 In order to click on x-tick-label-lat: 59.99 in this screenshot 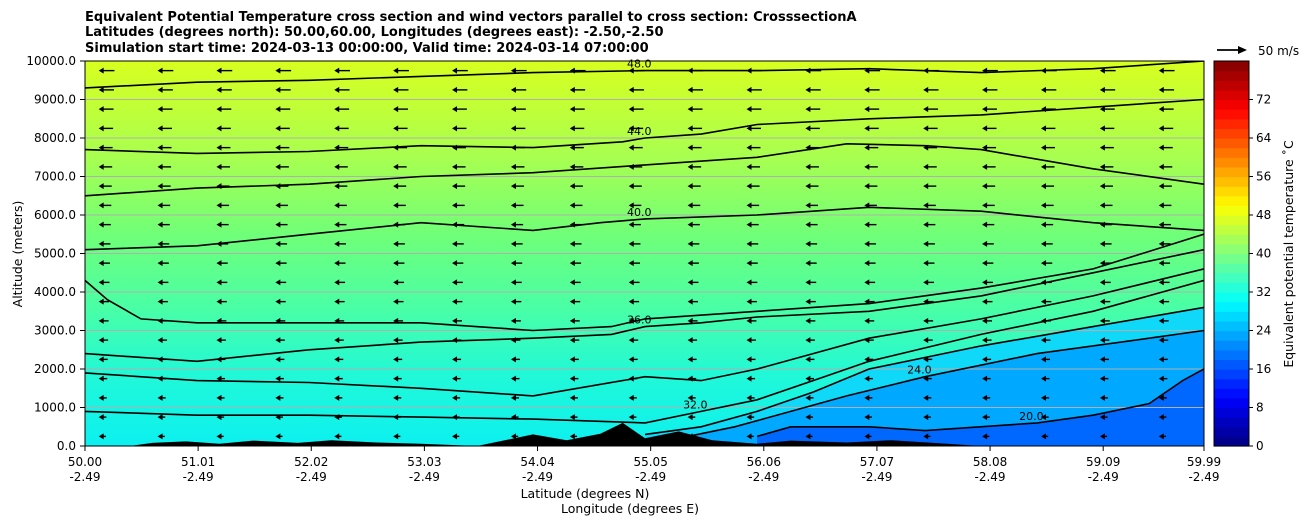, I will do `click(1204, 462)`.